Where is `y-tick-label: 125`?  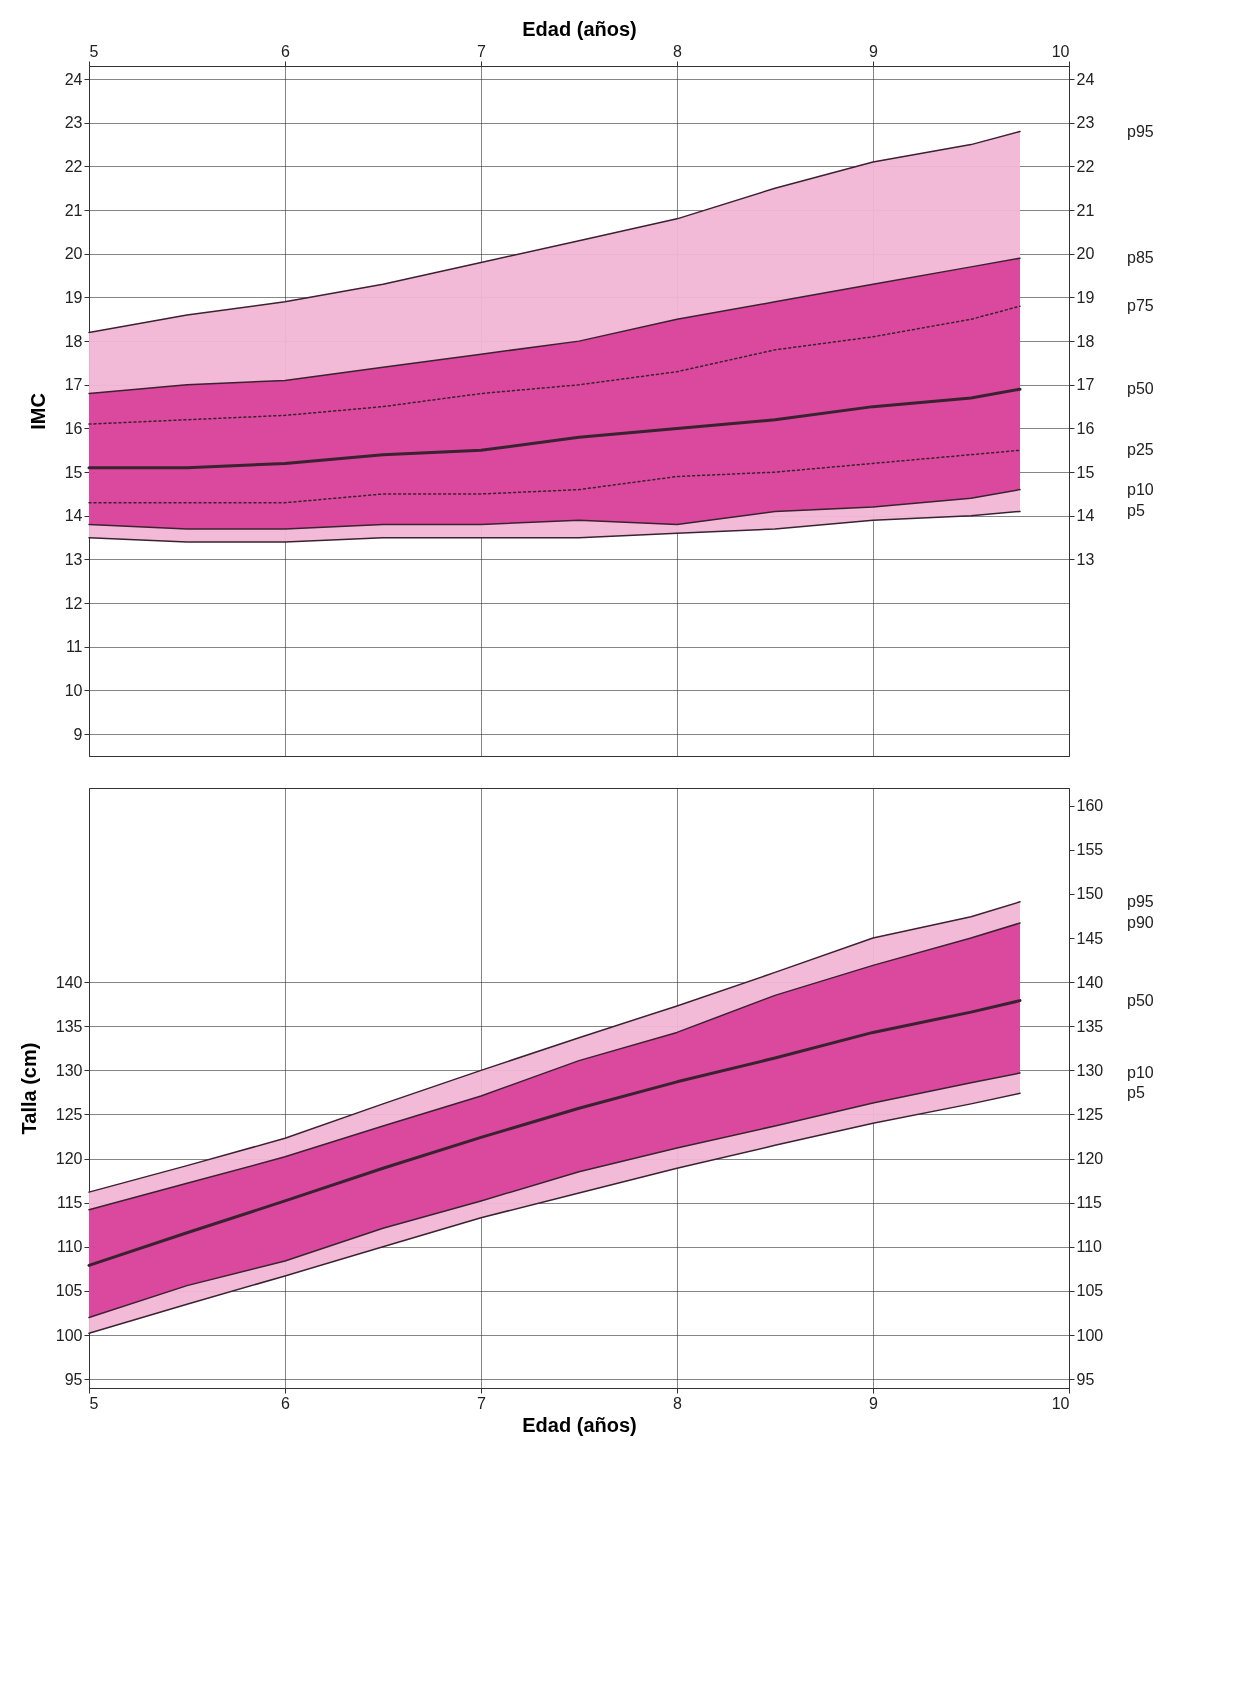 y-tick-label: 125 is located at coordinates (69, 1114).